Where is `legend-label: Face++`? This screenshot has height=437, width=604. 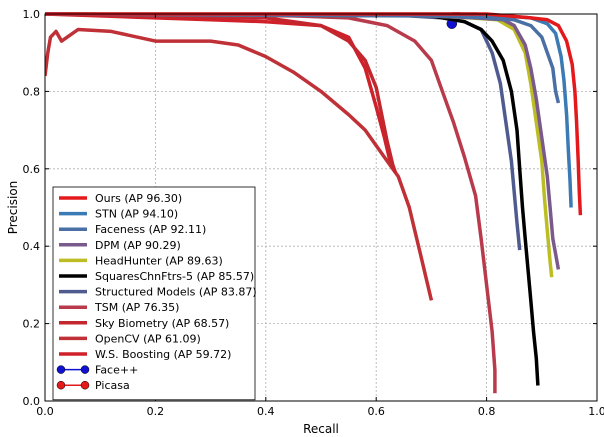 legend-label: Face++ is located at coordinates (116, 370).